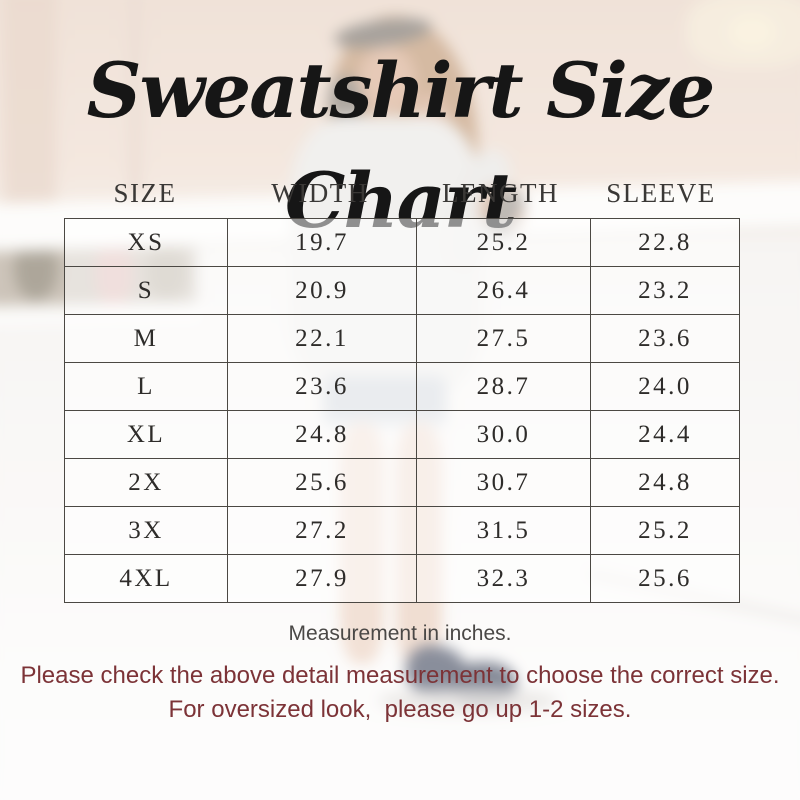  Describe the element at coordinates (387, 80) in the screenshot. I see `woman-face` at that location.